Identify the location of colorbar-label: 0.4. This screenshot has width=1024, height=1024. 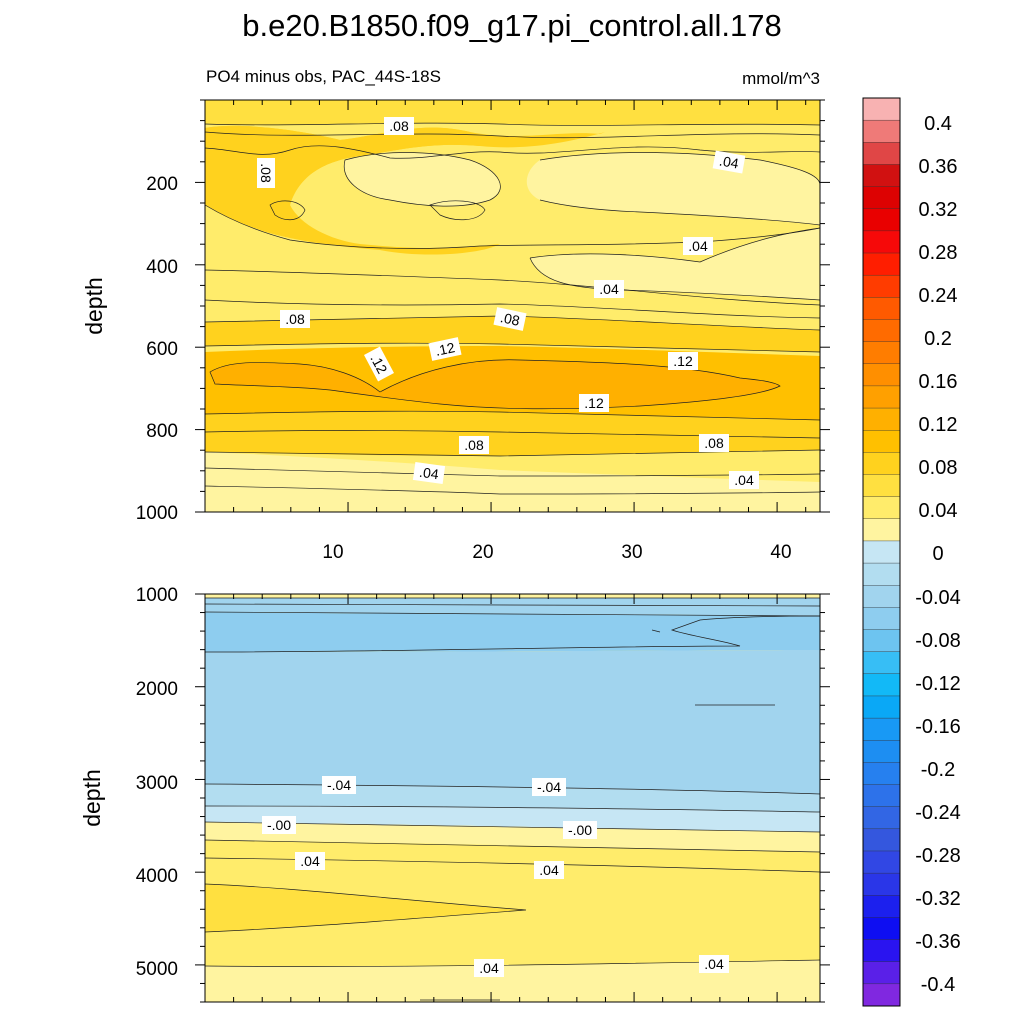
(938, 124).